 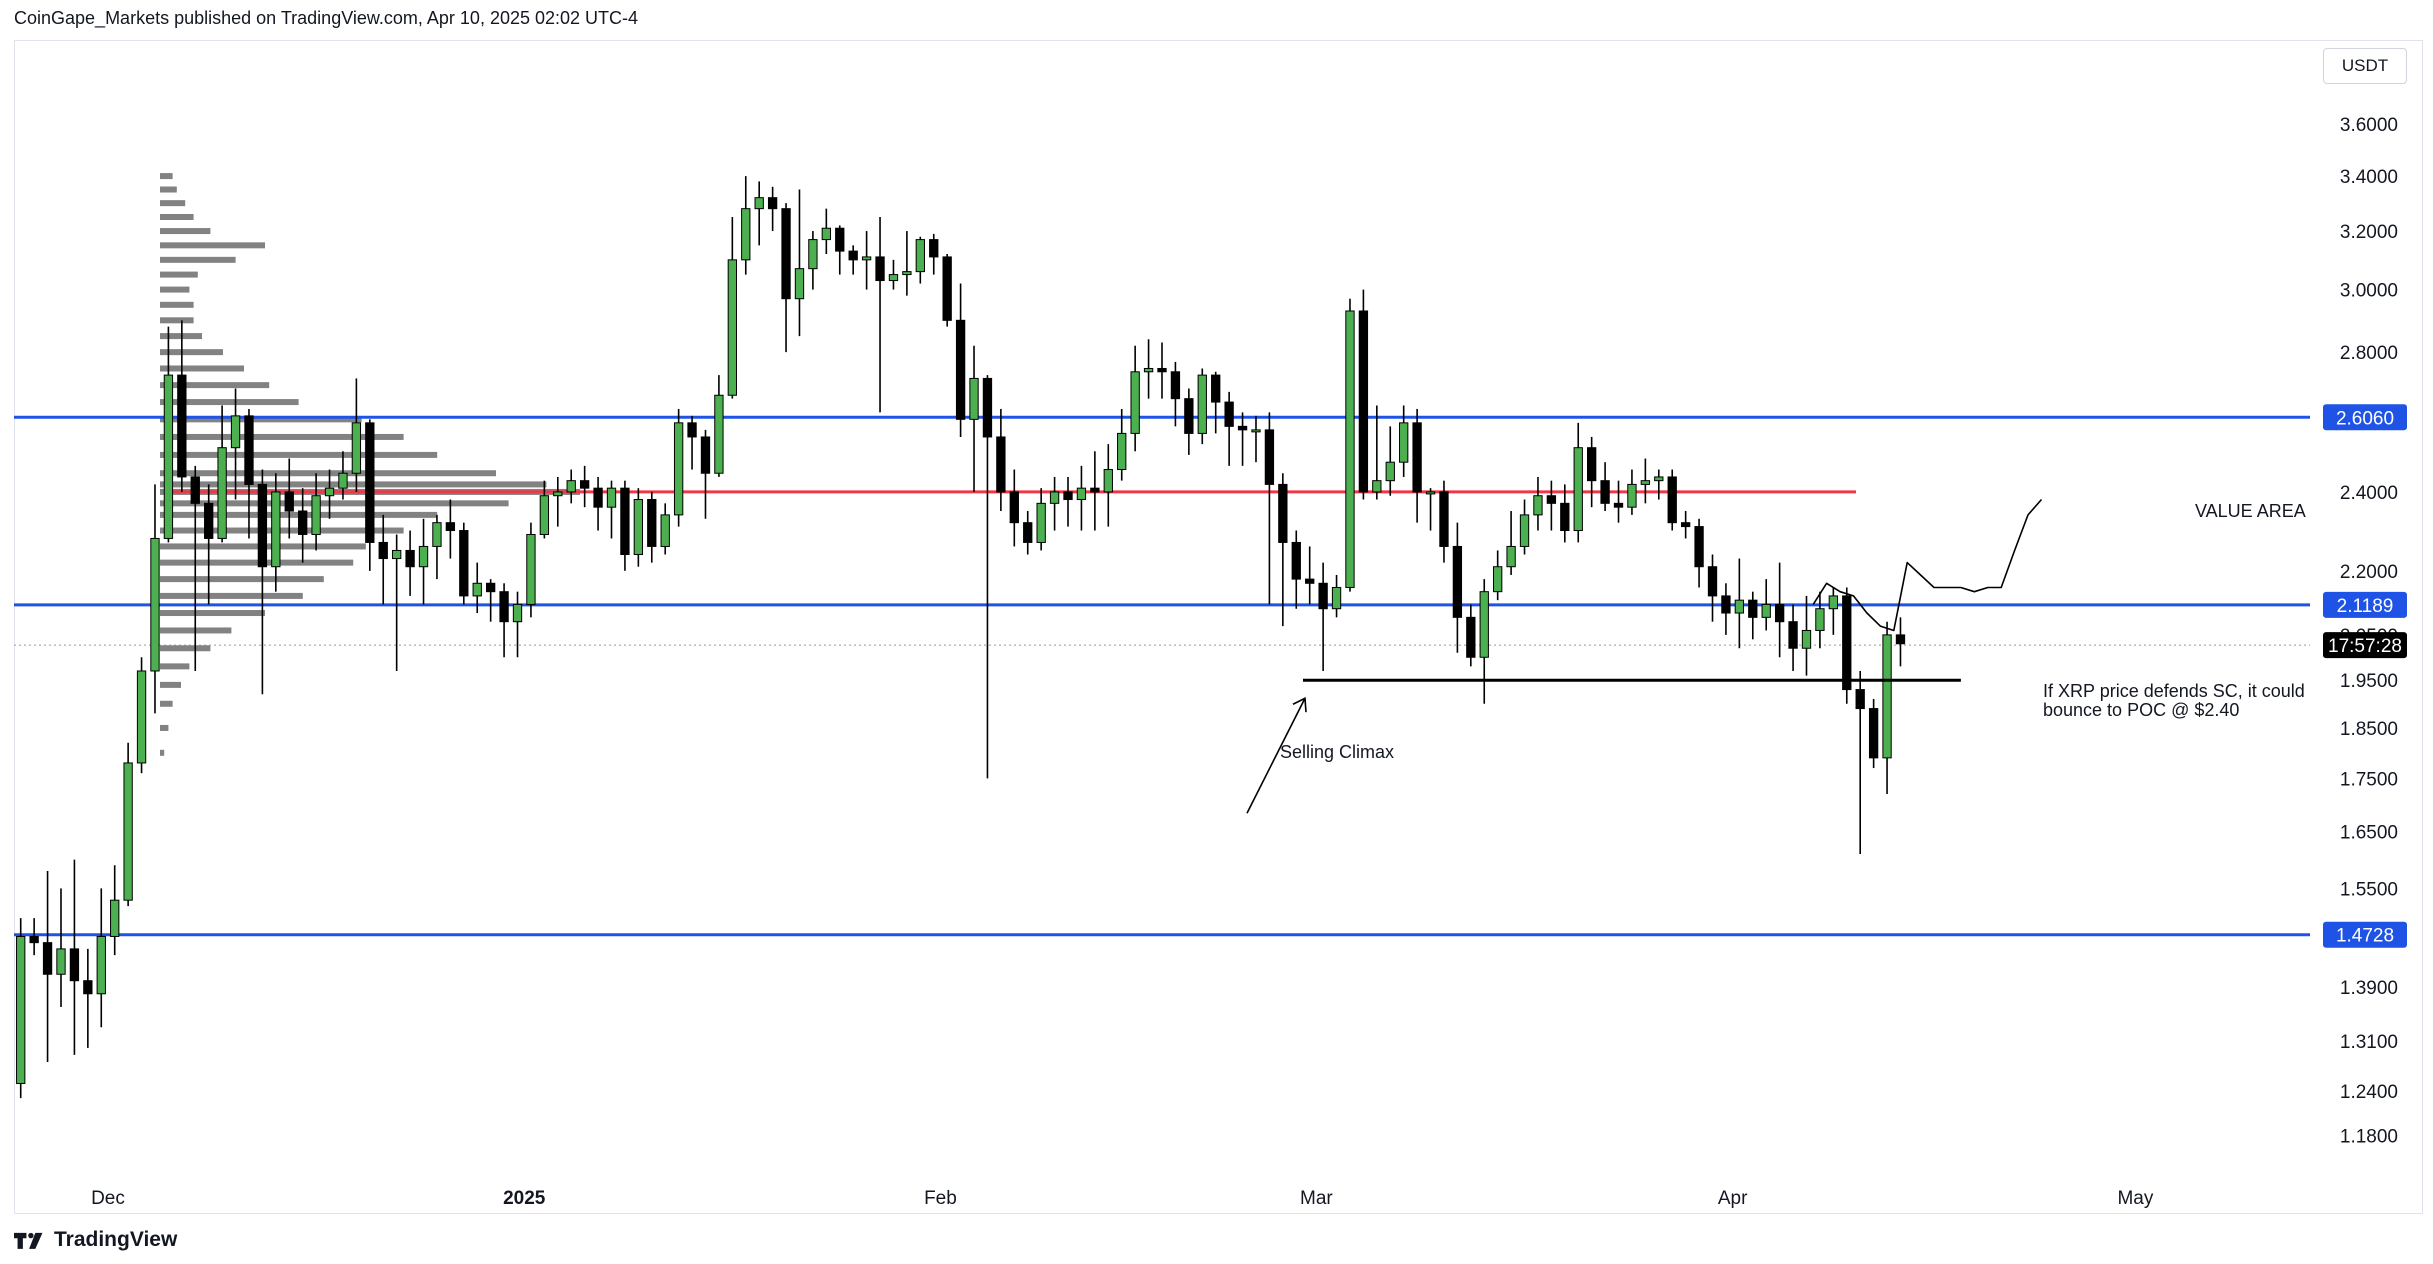 What do you see at coordinates (1276, 755) in the screenshot?
I see `selling-climax-arrow` at bounding box center [1276, 755].